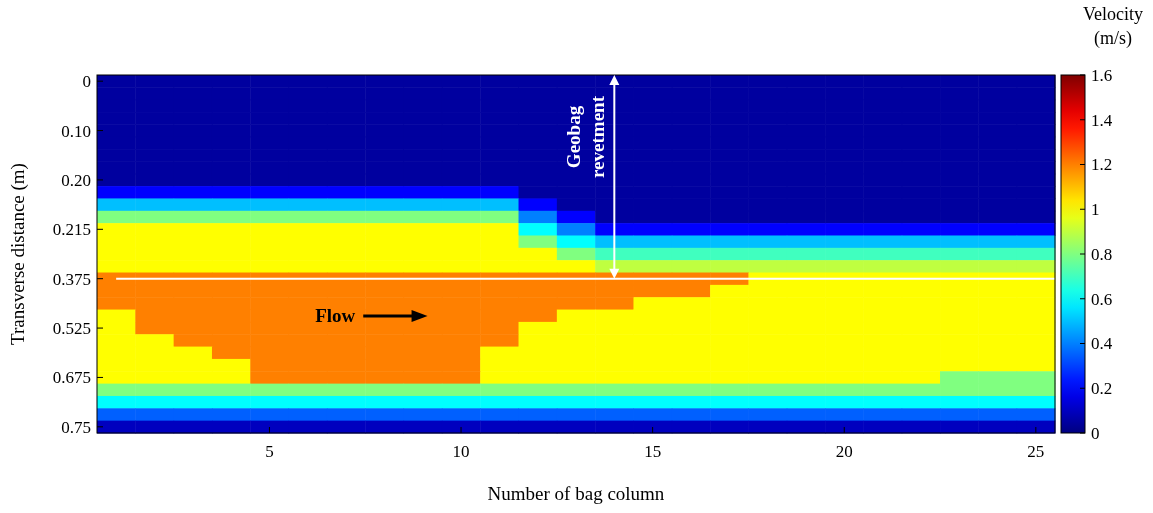 The width and height of the screenshot is (1153, 513). What do you see at coordinates (1095, 210) in the screenshot?
I see `color-bar-label: 1` at bounding box center [1095, 210].